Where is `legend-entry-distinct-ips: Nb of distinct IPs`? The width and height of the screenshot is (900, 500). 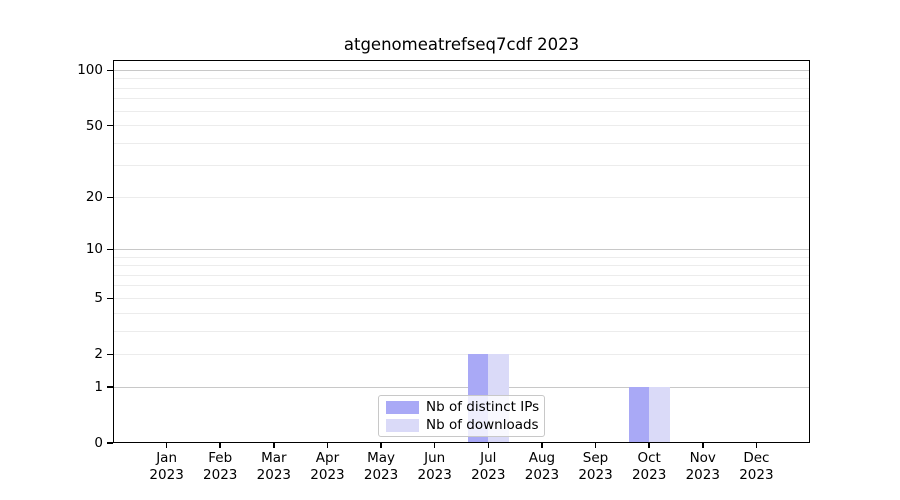 legend-entry-distinct-ips: Nb of distinct IPs is located at coordinates (463, 407).